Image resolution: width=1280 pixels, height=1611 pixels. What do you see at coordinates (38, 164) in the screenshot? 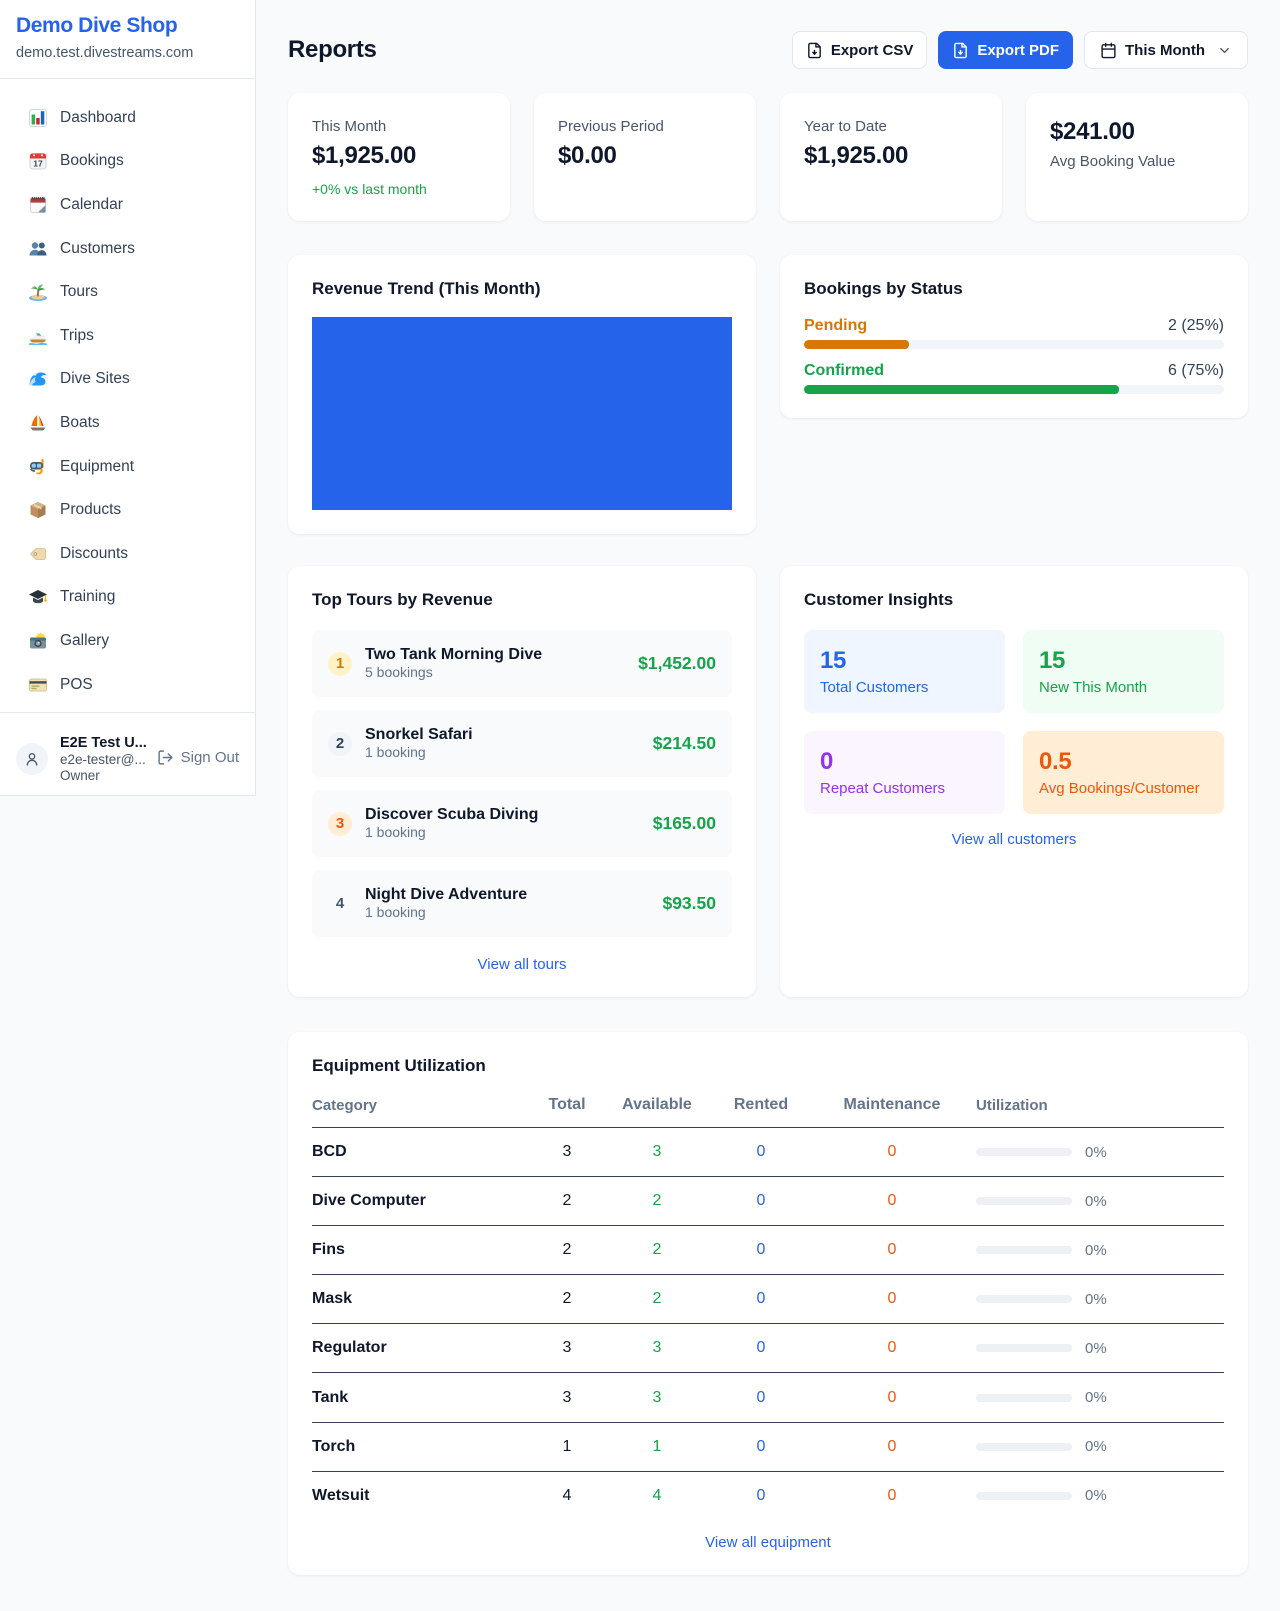
I see `svg-text: 17` at bounding box center [38, 164].